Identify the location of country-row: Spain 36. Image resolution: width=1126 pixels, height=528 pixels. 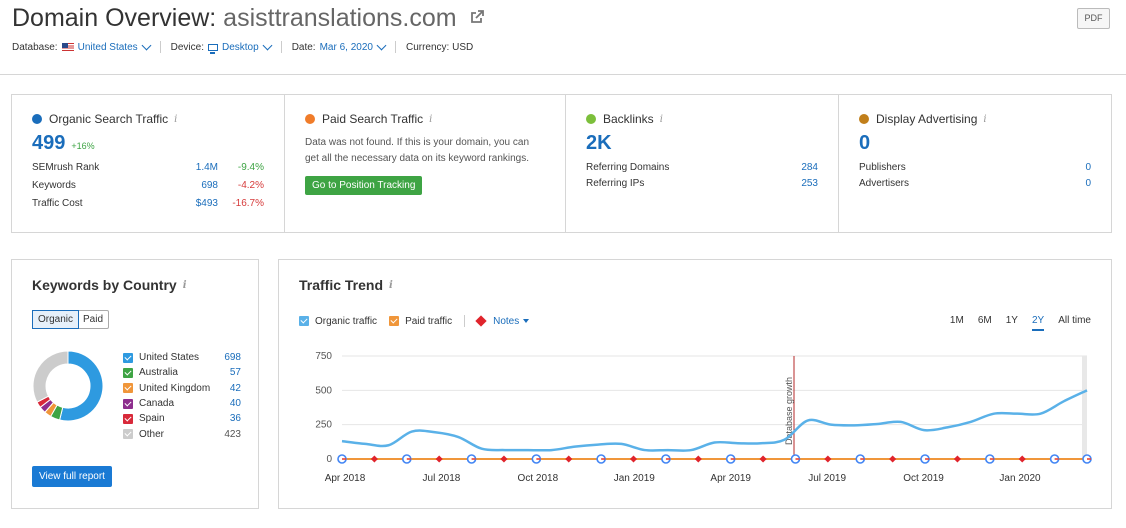
(182, 418).